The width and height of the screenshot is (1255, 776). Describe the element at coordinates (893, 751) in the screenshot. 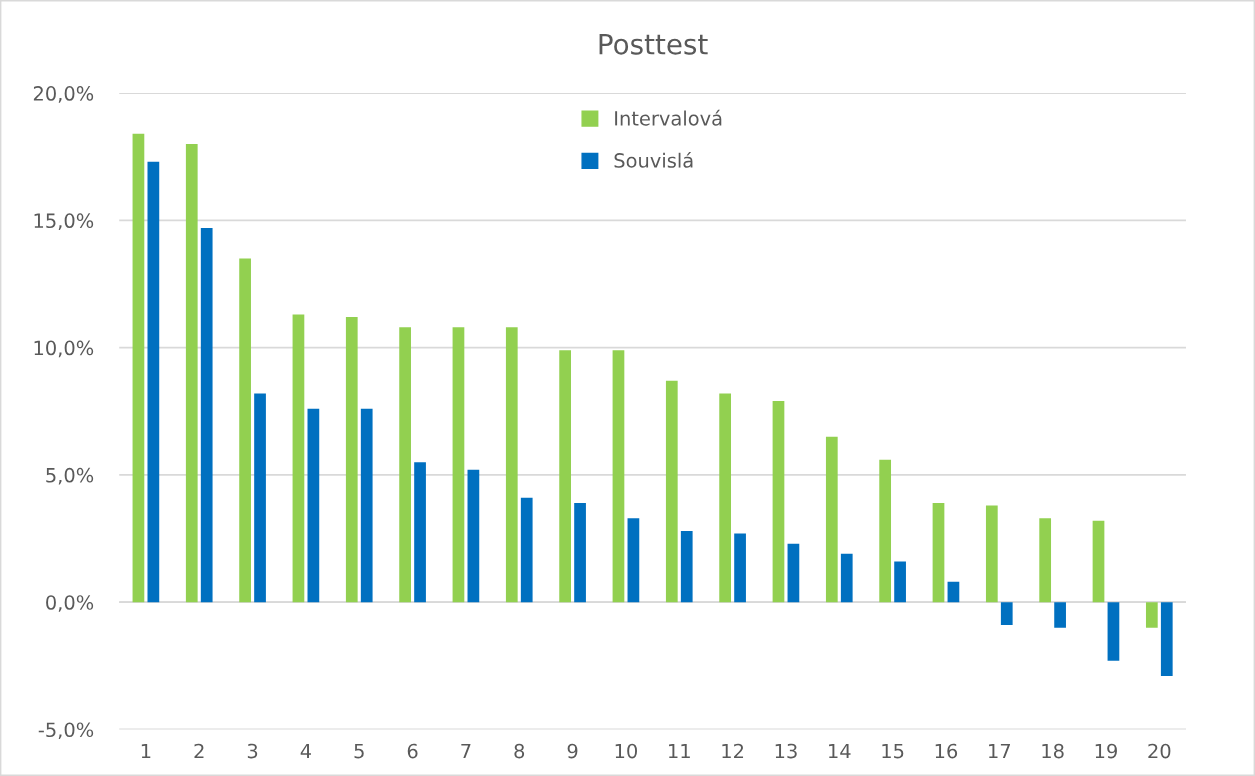

I see `x-tick-label: 15` at that location.